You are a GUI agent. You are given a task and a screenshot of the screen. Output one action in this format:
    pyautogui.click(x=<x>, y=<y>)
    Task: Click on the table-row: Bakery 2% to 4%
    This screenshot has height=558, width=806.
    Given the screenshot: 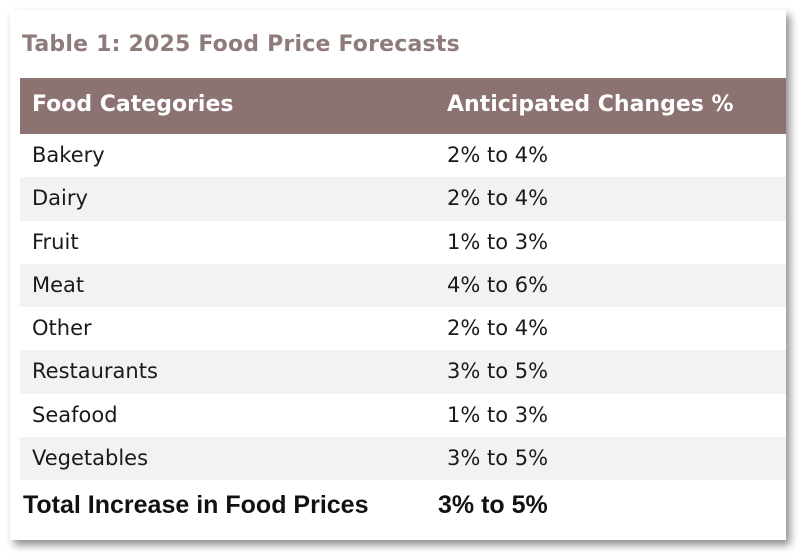 What is the action you would take?
    pyautogui.click(x=403, y=155)
    